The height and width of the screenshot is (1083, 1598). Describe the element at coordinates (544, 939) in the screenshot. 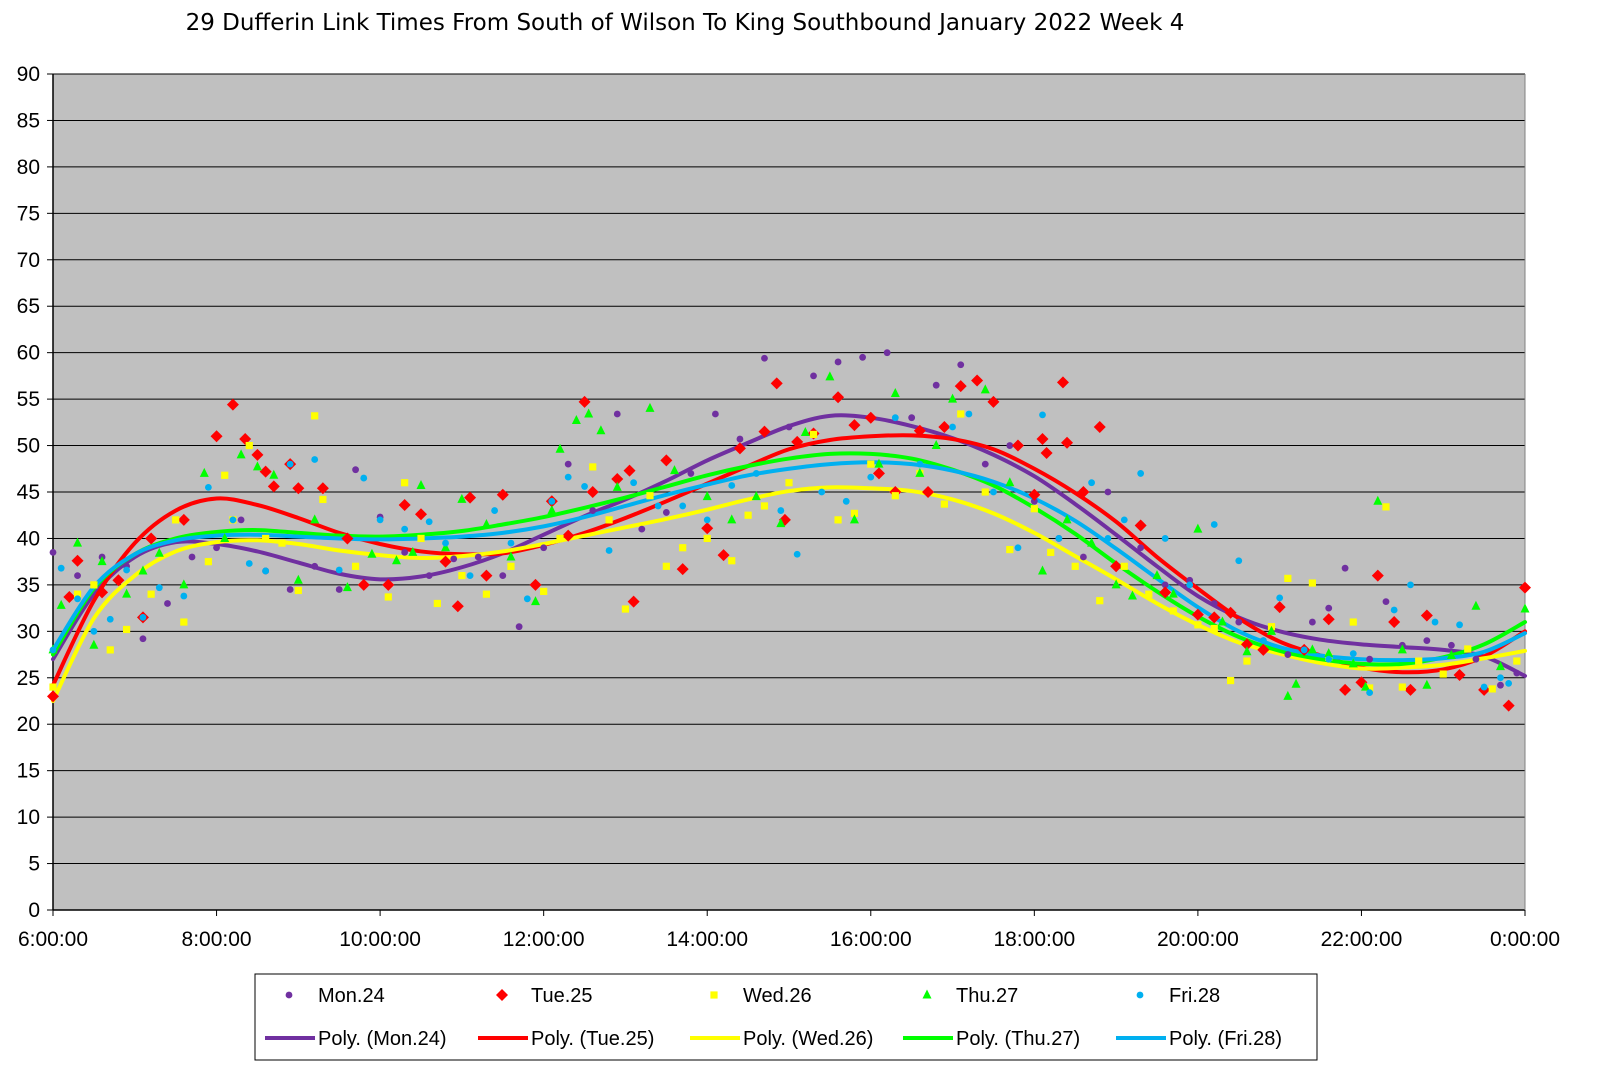

I see `x-tick-label: 12:00:00` at that location.